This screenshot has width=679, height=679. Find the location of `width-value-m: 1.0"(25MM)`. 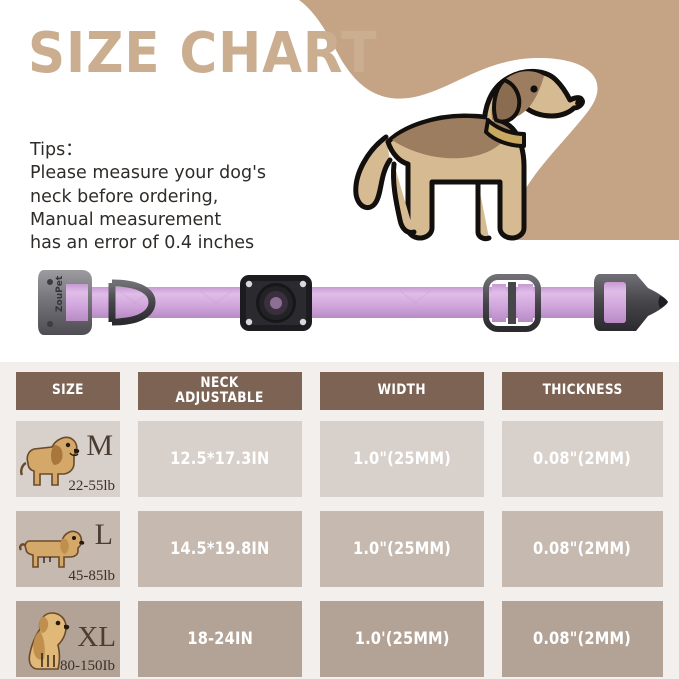

width-value-m: 1.0"(25MM) is located at coordinates (402, 459).